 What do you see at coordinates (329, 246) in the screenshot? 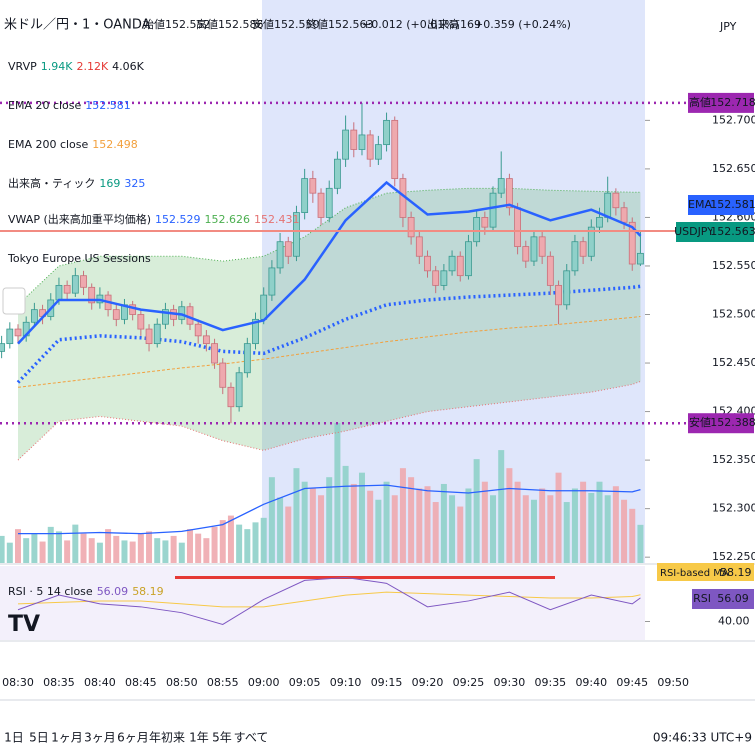
I see `vwap-line` at bounding box center [329, 246].